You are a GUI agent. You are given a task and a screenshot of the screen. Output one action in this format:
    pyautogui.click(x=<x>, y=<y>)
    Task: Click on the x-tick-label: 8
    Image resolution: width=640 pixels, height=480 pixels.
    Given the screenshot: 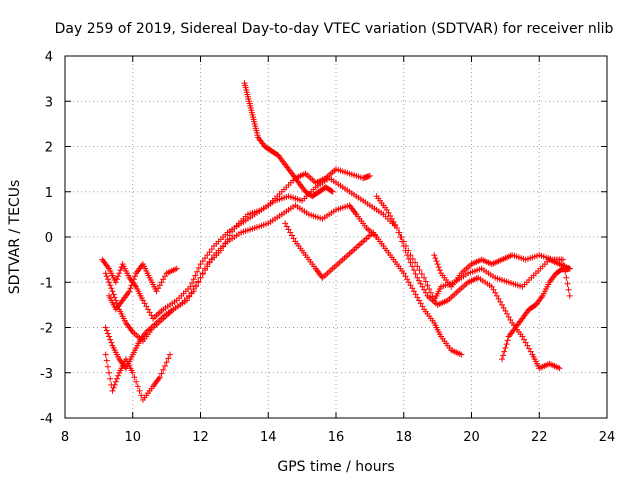 What is the action you would take?
    pyautogui.click(x=65, y=437)
    